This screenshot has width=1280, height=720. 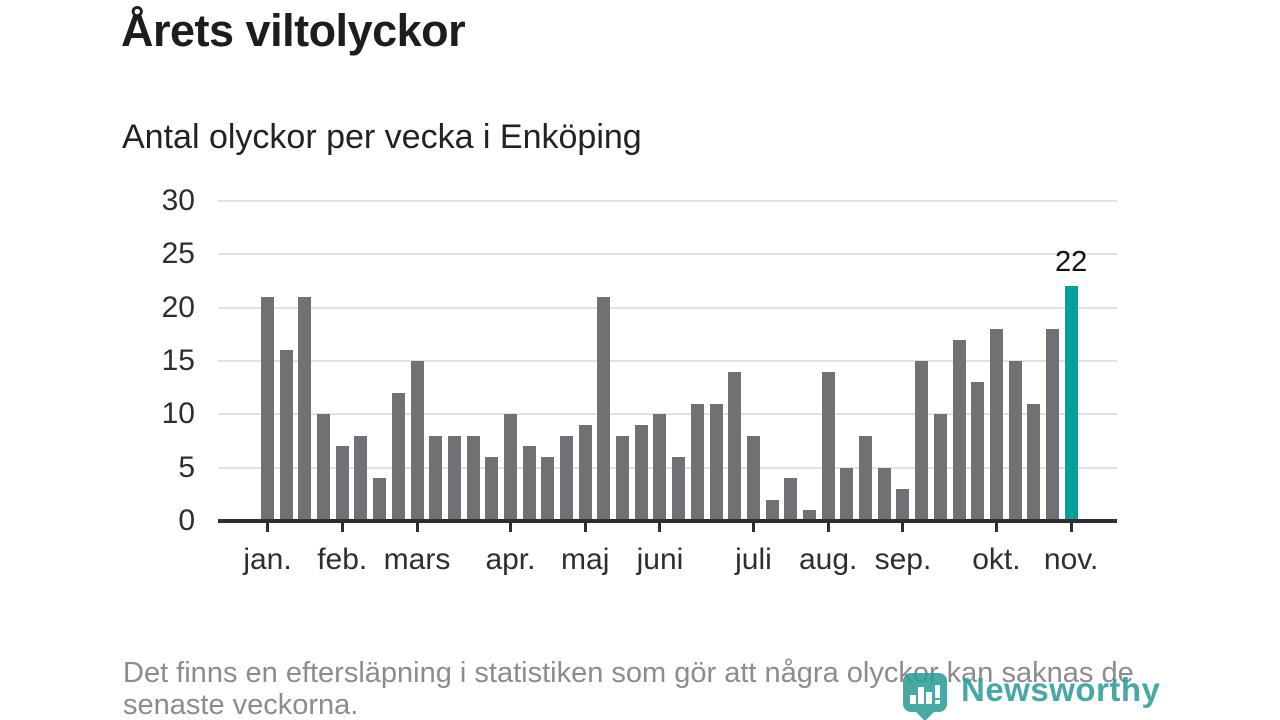 What do you see at coordinates (510, 559) in the screenshot?
I see `x-axis-label-apr.: apr.` at bounding box center [510, 559].